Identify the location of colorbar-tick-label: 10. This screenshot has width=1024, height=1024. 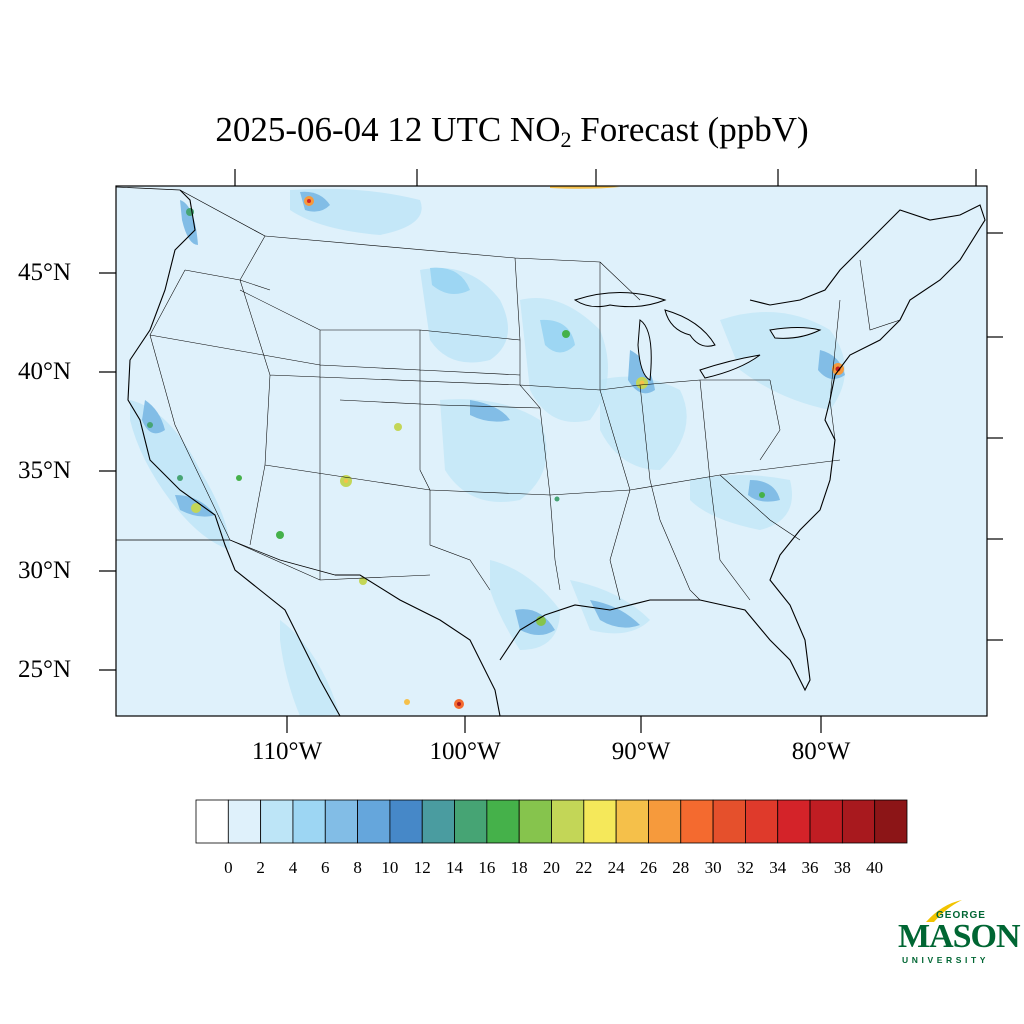
(390, 867).